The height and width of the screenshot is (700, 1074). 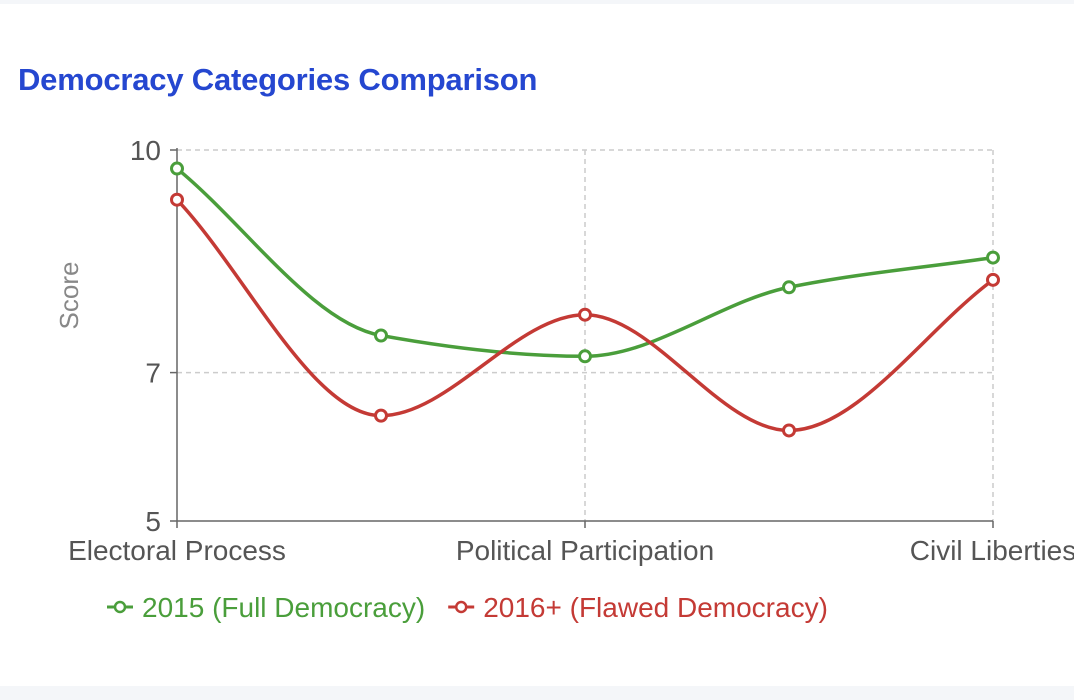 What do you see at coordinates (283, 607) in the screenshot?
I see `legend-label: 2015 (Full Democracy)` at bounding box center [283, 607].